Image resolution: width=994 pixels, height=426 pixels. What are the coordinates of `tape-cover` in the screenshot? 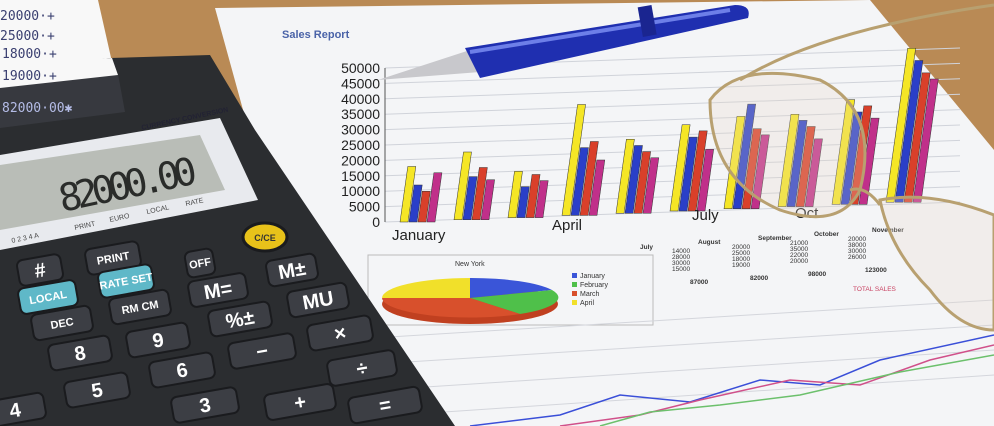 It's located at (62, 101).